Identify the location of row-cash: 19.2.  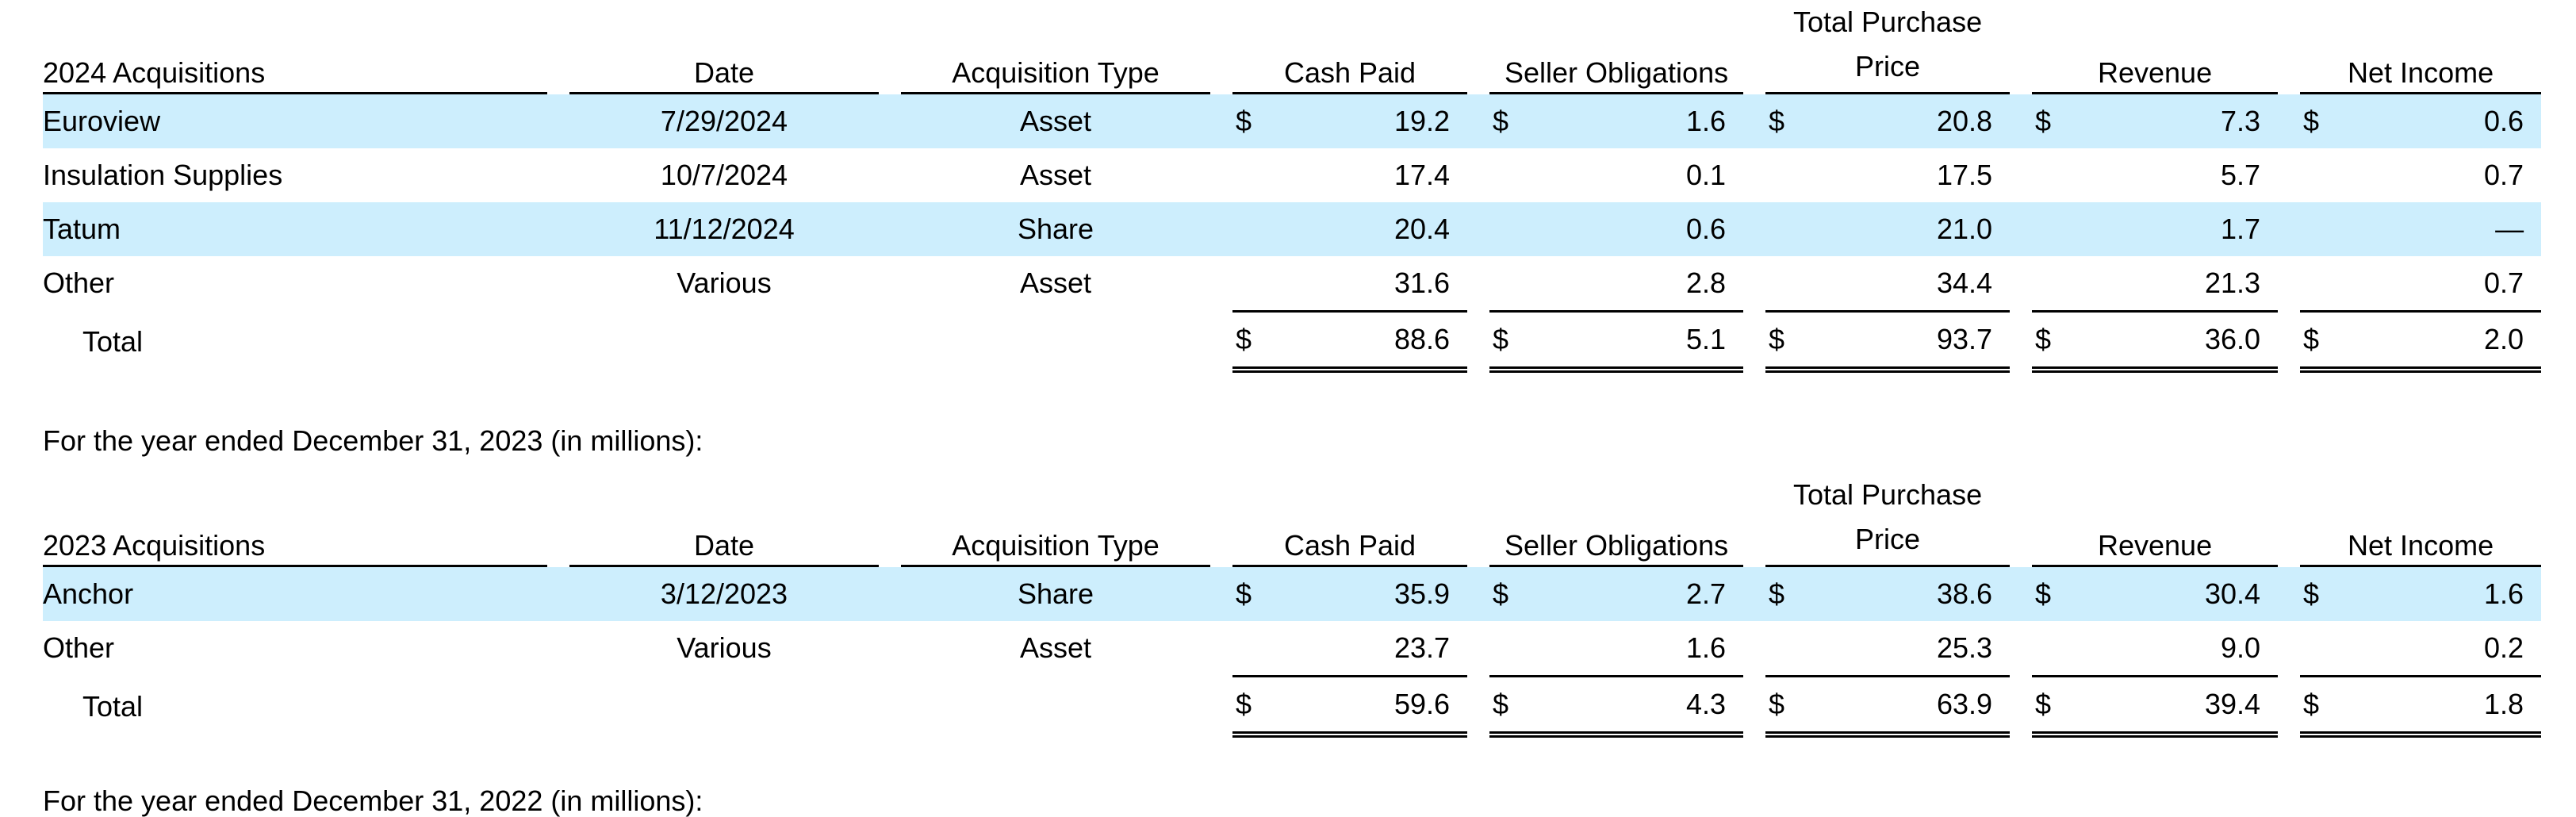
(1386, 121).